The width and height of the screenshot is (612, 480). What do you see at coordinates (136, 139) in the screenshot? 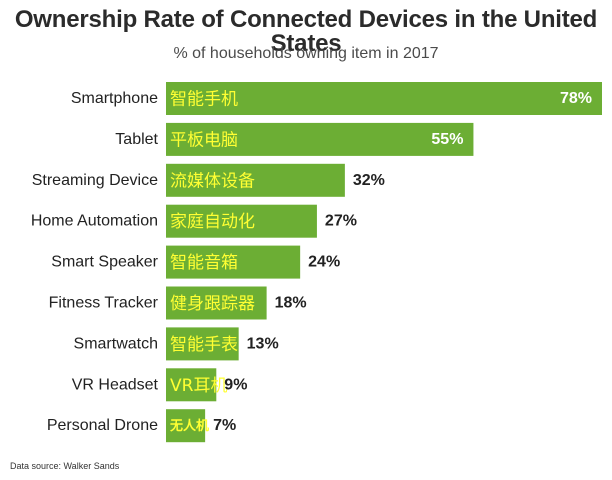
I see `category-label: Tablet` at bounding box center [136, 139].